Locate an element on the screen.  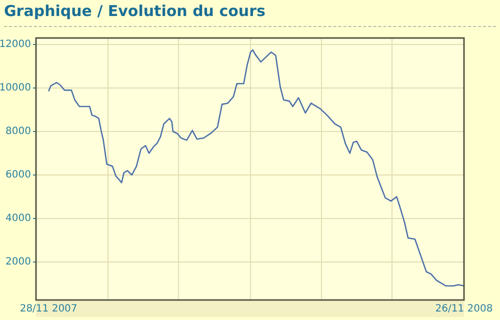
y-tick-label: 8000 is located at coordinates (18, 132).